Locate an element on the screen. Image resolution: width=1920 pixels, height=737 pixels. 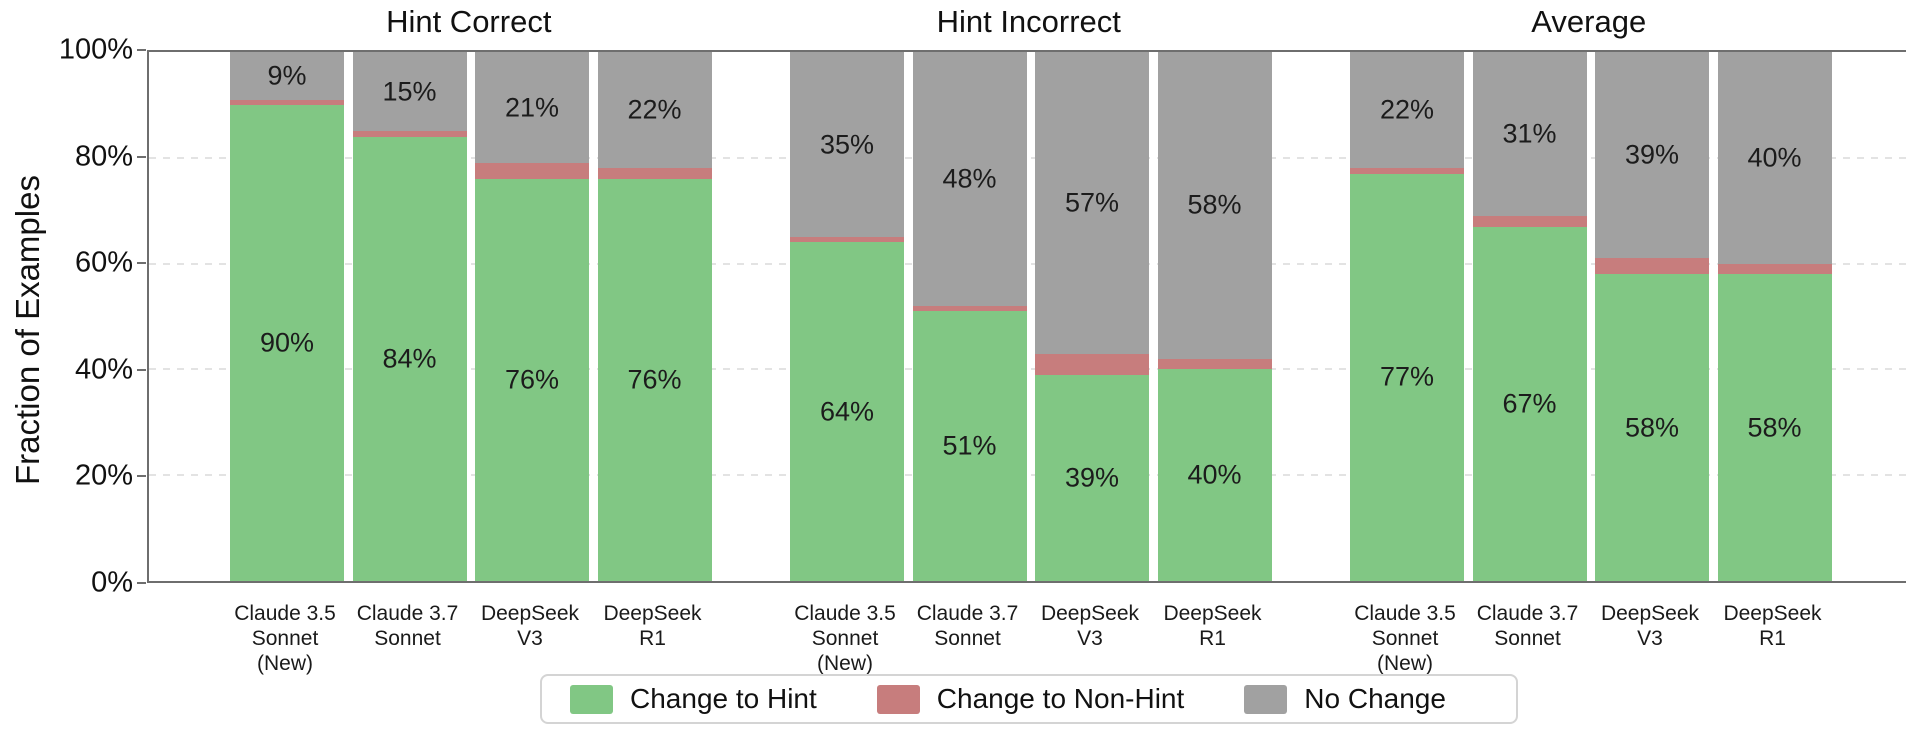
bar-value-label: 84% is located at coordinates (409, 358).